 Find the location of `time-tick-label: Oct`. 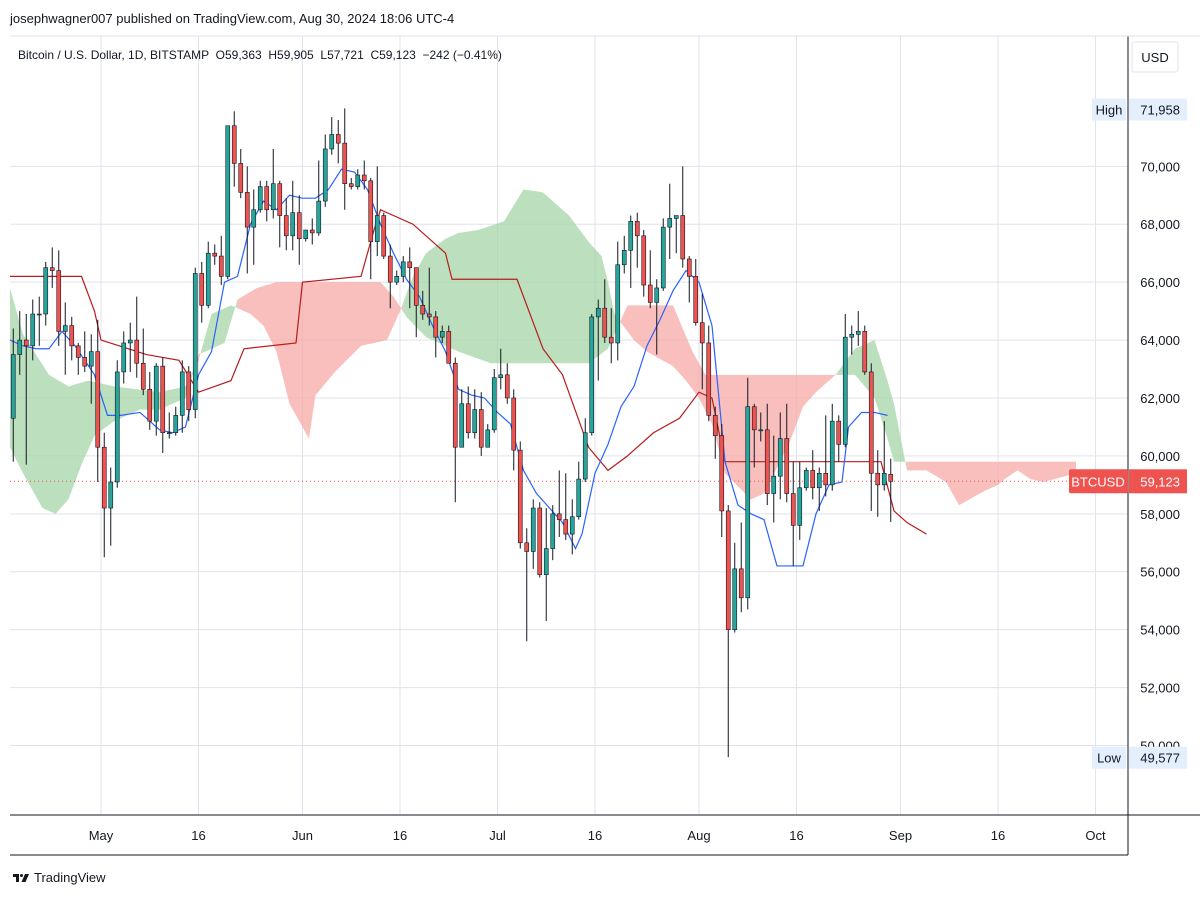

time-tick-label: Oct is located at coordinates (1095, 835).